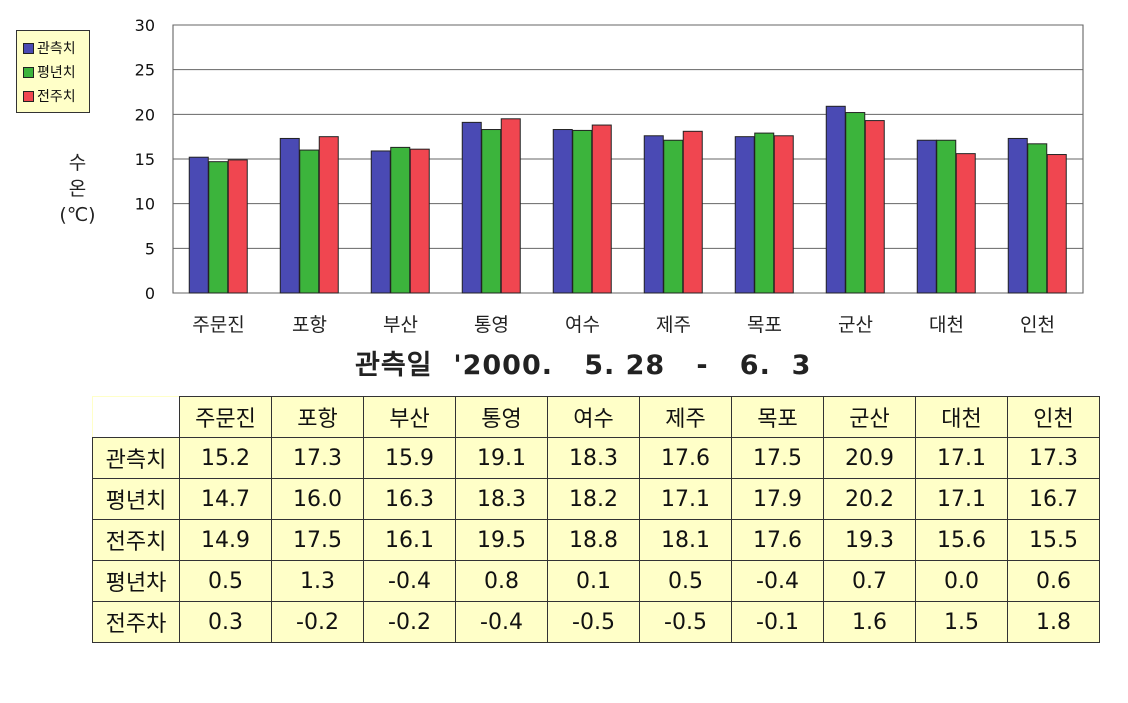 This screenshot has height=703, width=1128. I want to click on row-header: 관측치, so click(136, 458).